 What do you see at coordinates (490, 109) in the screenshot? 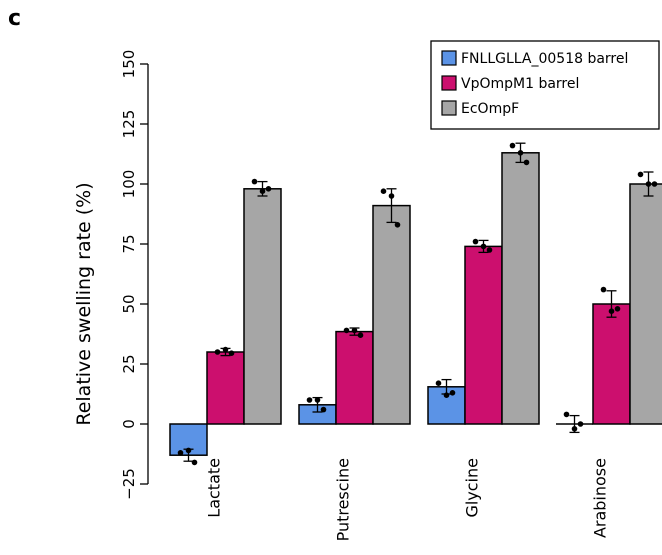
I see `legend-label: EcOmpF` at bounding box center [490, 109].